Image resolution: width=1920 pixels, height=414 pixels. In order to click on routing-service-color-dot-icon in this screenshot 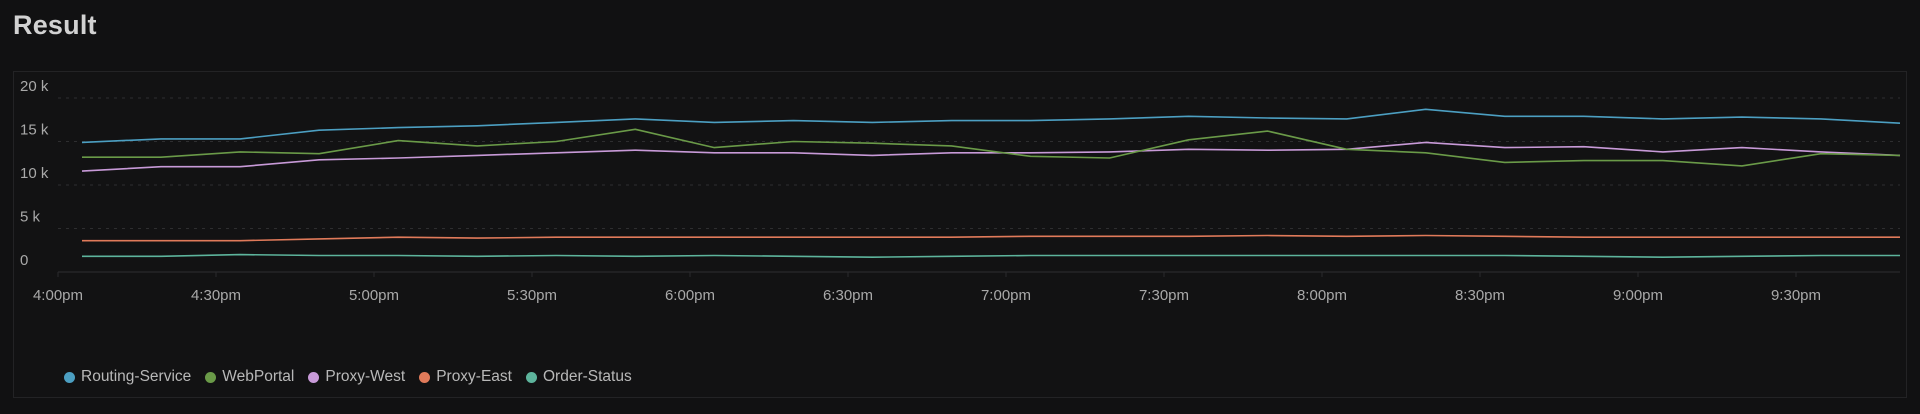, I will do `click(69, 377)`.